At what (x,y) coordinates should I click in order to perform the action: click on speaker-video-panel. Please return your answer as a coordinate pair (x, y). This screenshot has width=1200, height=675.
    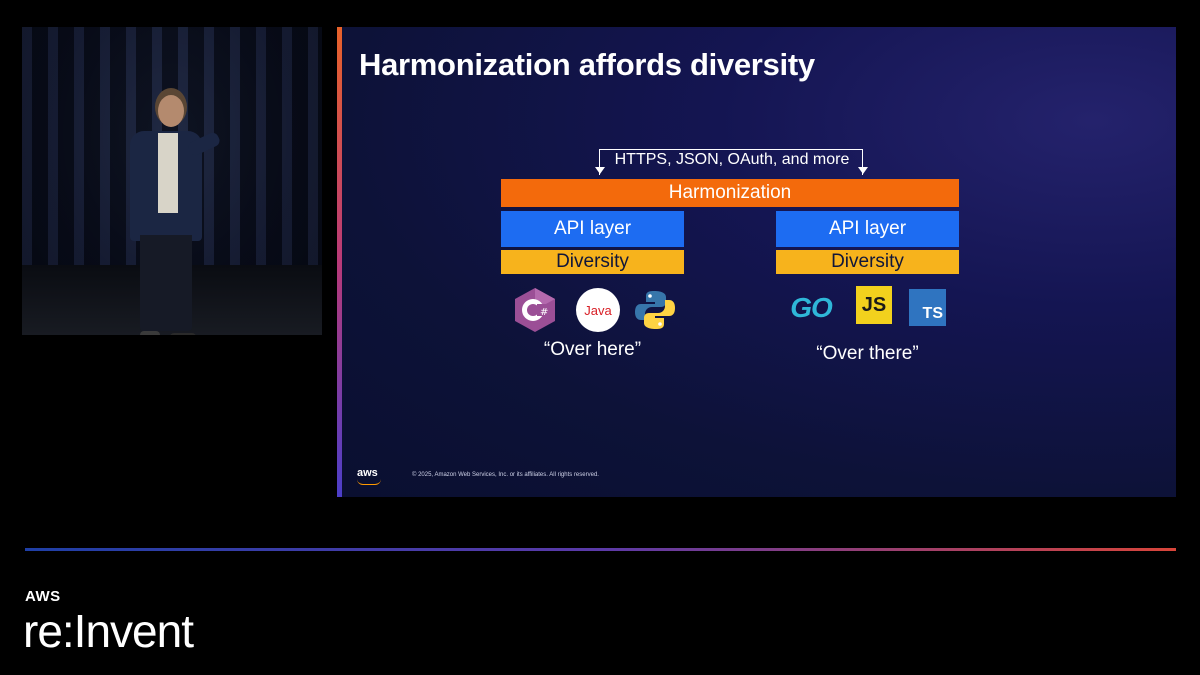
    Looking at the image, I should click on (172, 181).